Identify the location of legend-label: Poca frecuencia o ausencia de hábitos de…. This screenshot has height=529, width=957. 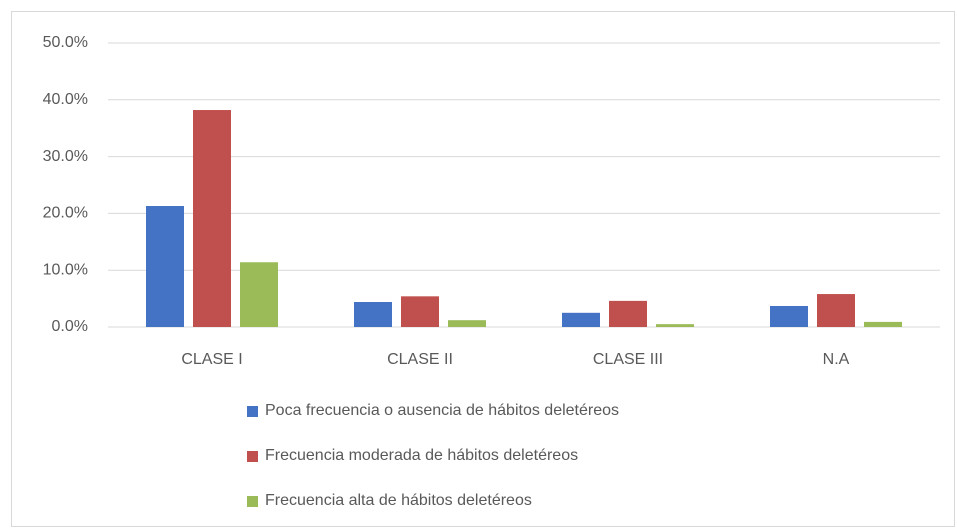
(442, 410).